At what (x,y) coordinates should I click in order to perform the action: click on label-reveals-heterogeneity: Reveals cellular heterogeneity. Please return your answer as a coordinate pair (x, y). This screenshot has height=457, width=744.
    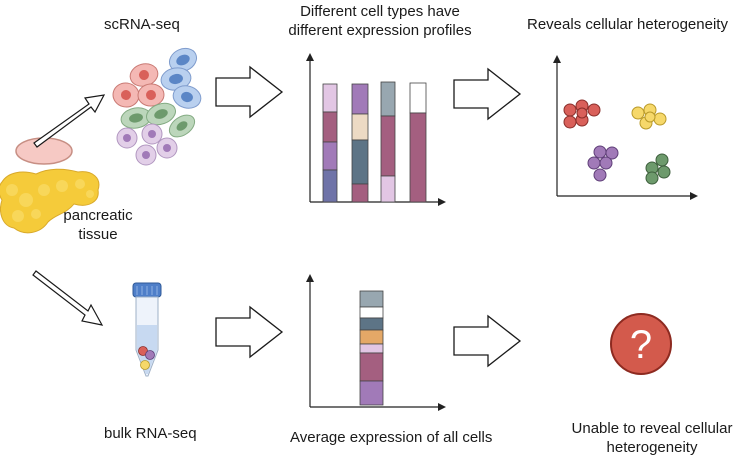
    Looking at the image, I should click on (627, 24).